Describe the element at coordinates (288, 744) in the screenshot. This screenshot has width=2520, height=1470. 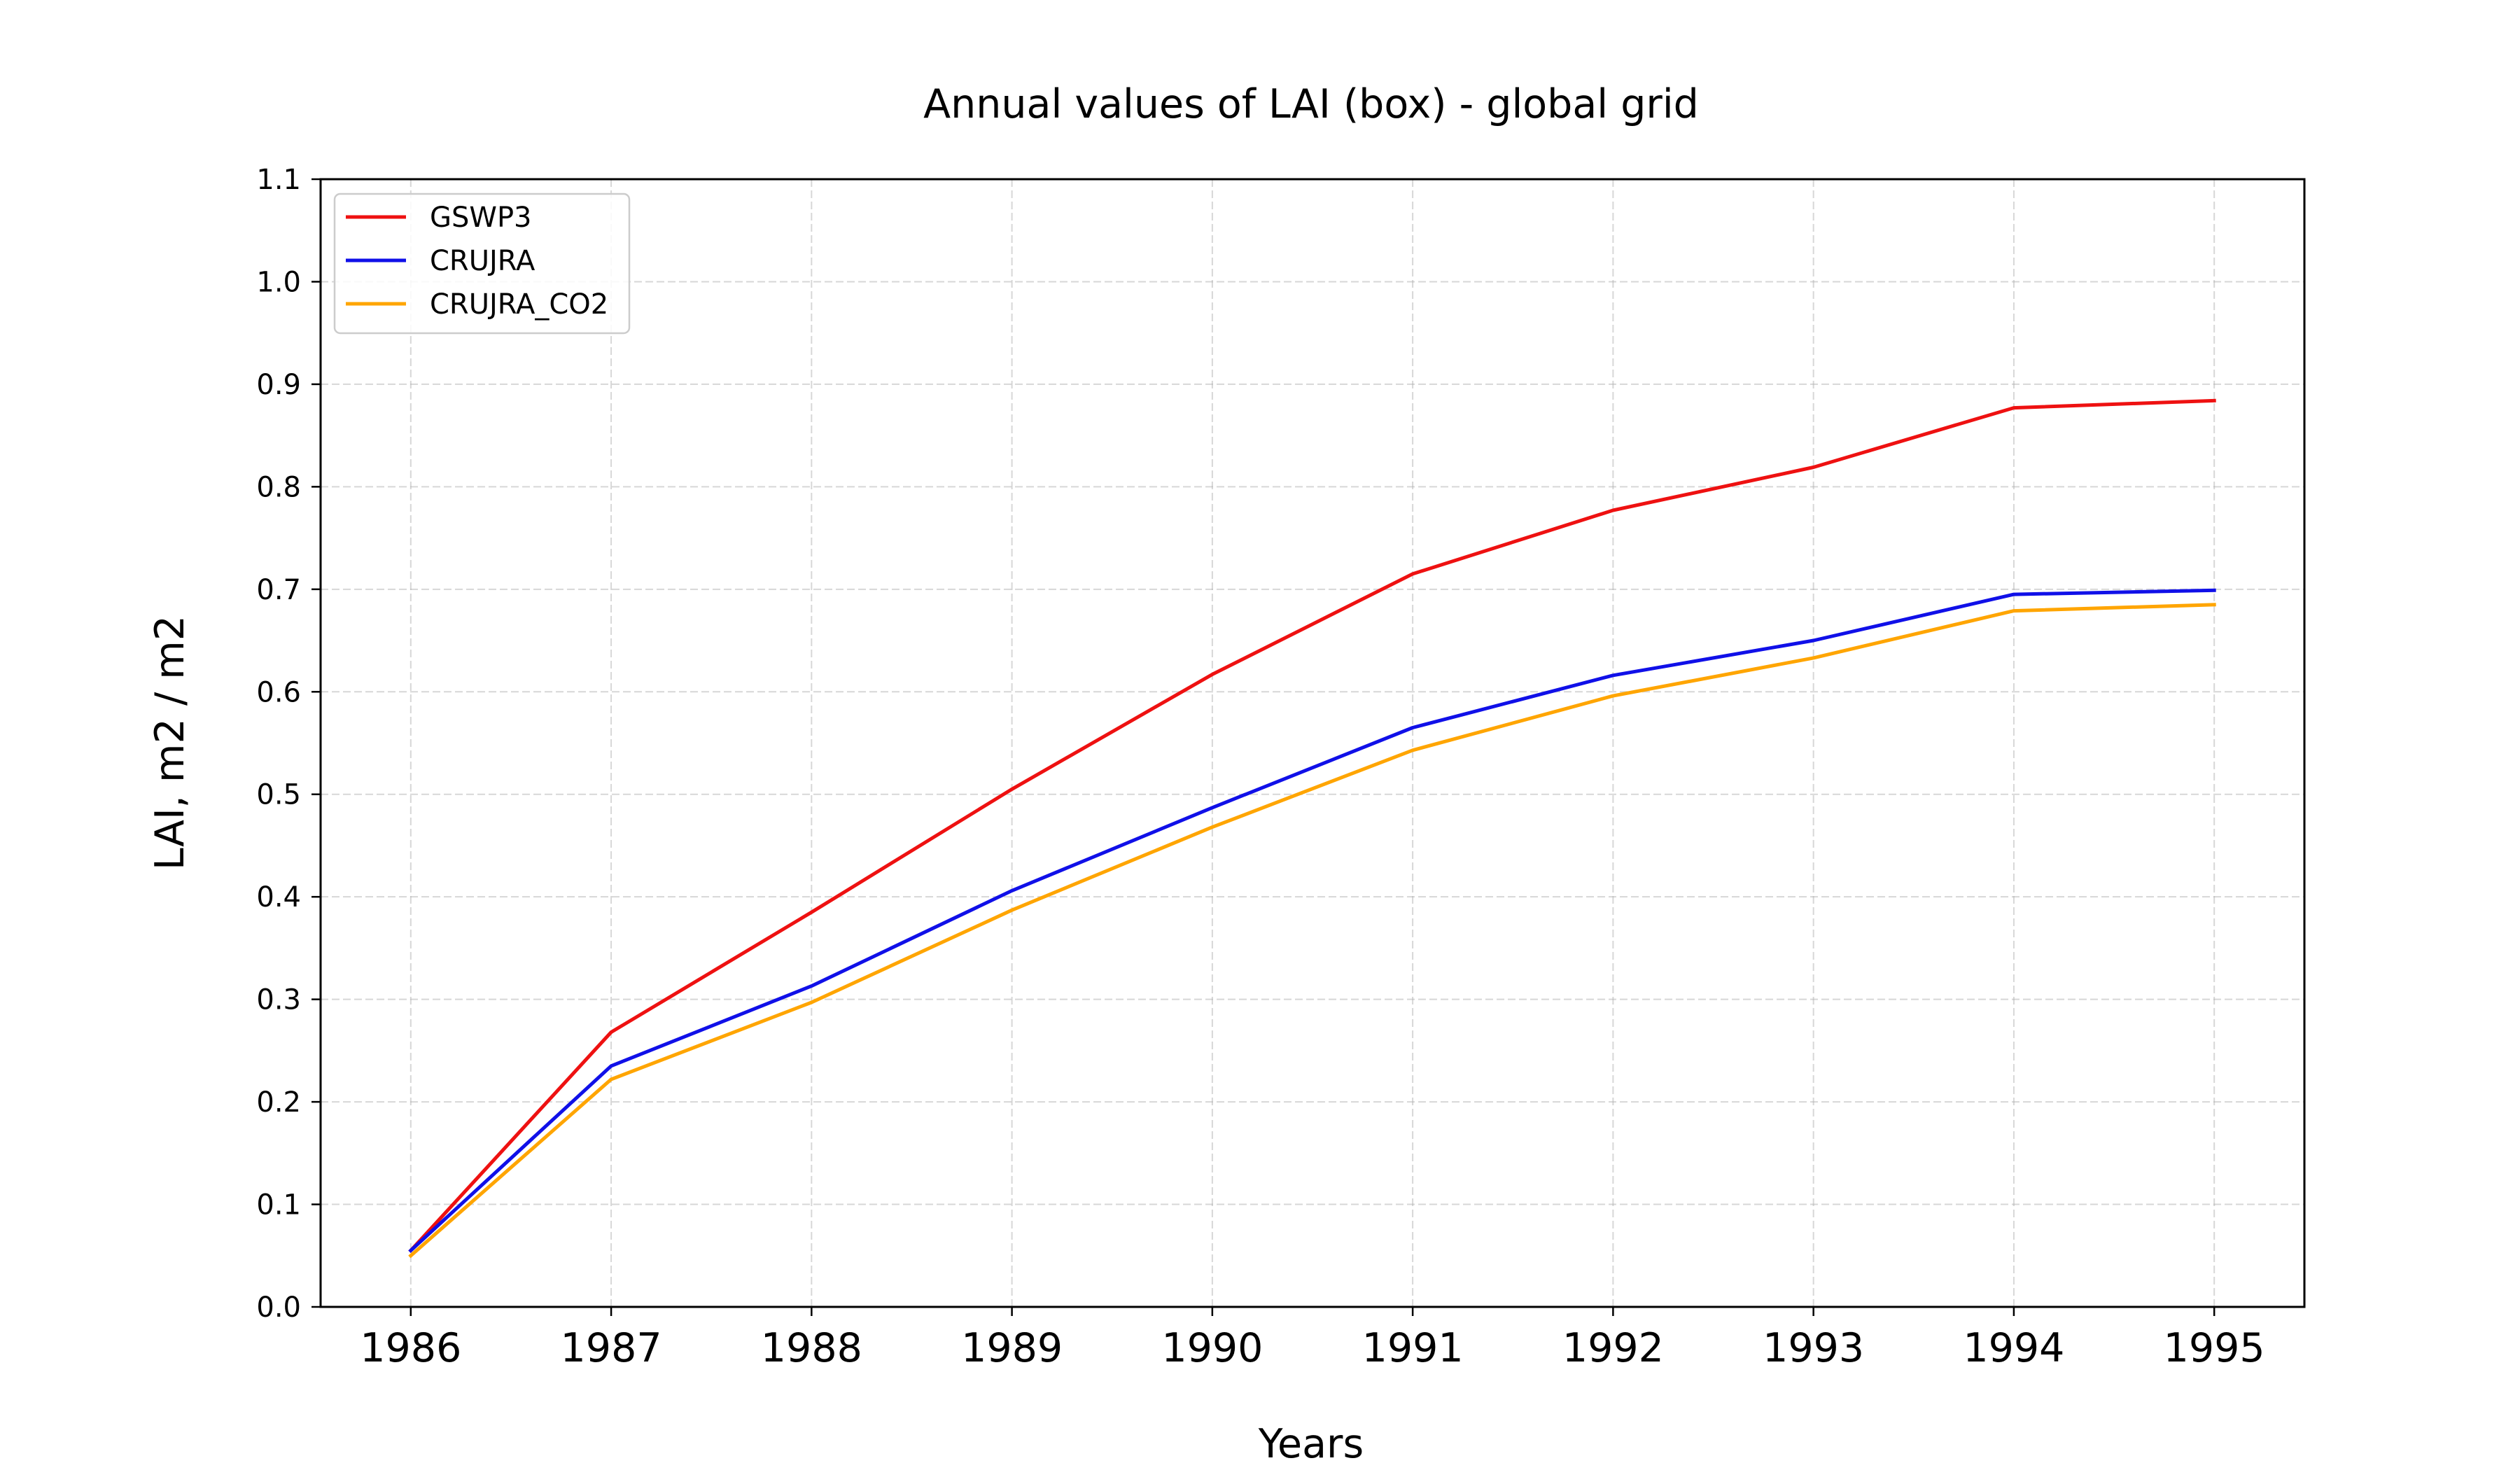
I see `y-axis-ticks: 0.0 0.1 0.2 0.3 0.4 0.5 0.6 0.7 0.8 0.9 1.0 1.1` at that location.